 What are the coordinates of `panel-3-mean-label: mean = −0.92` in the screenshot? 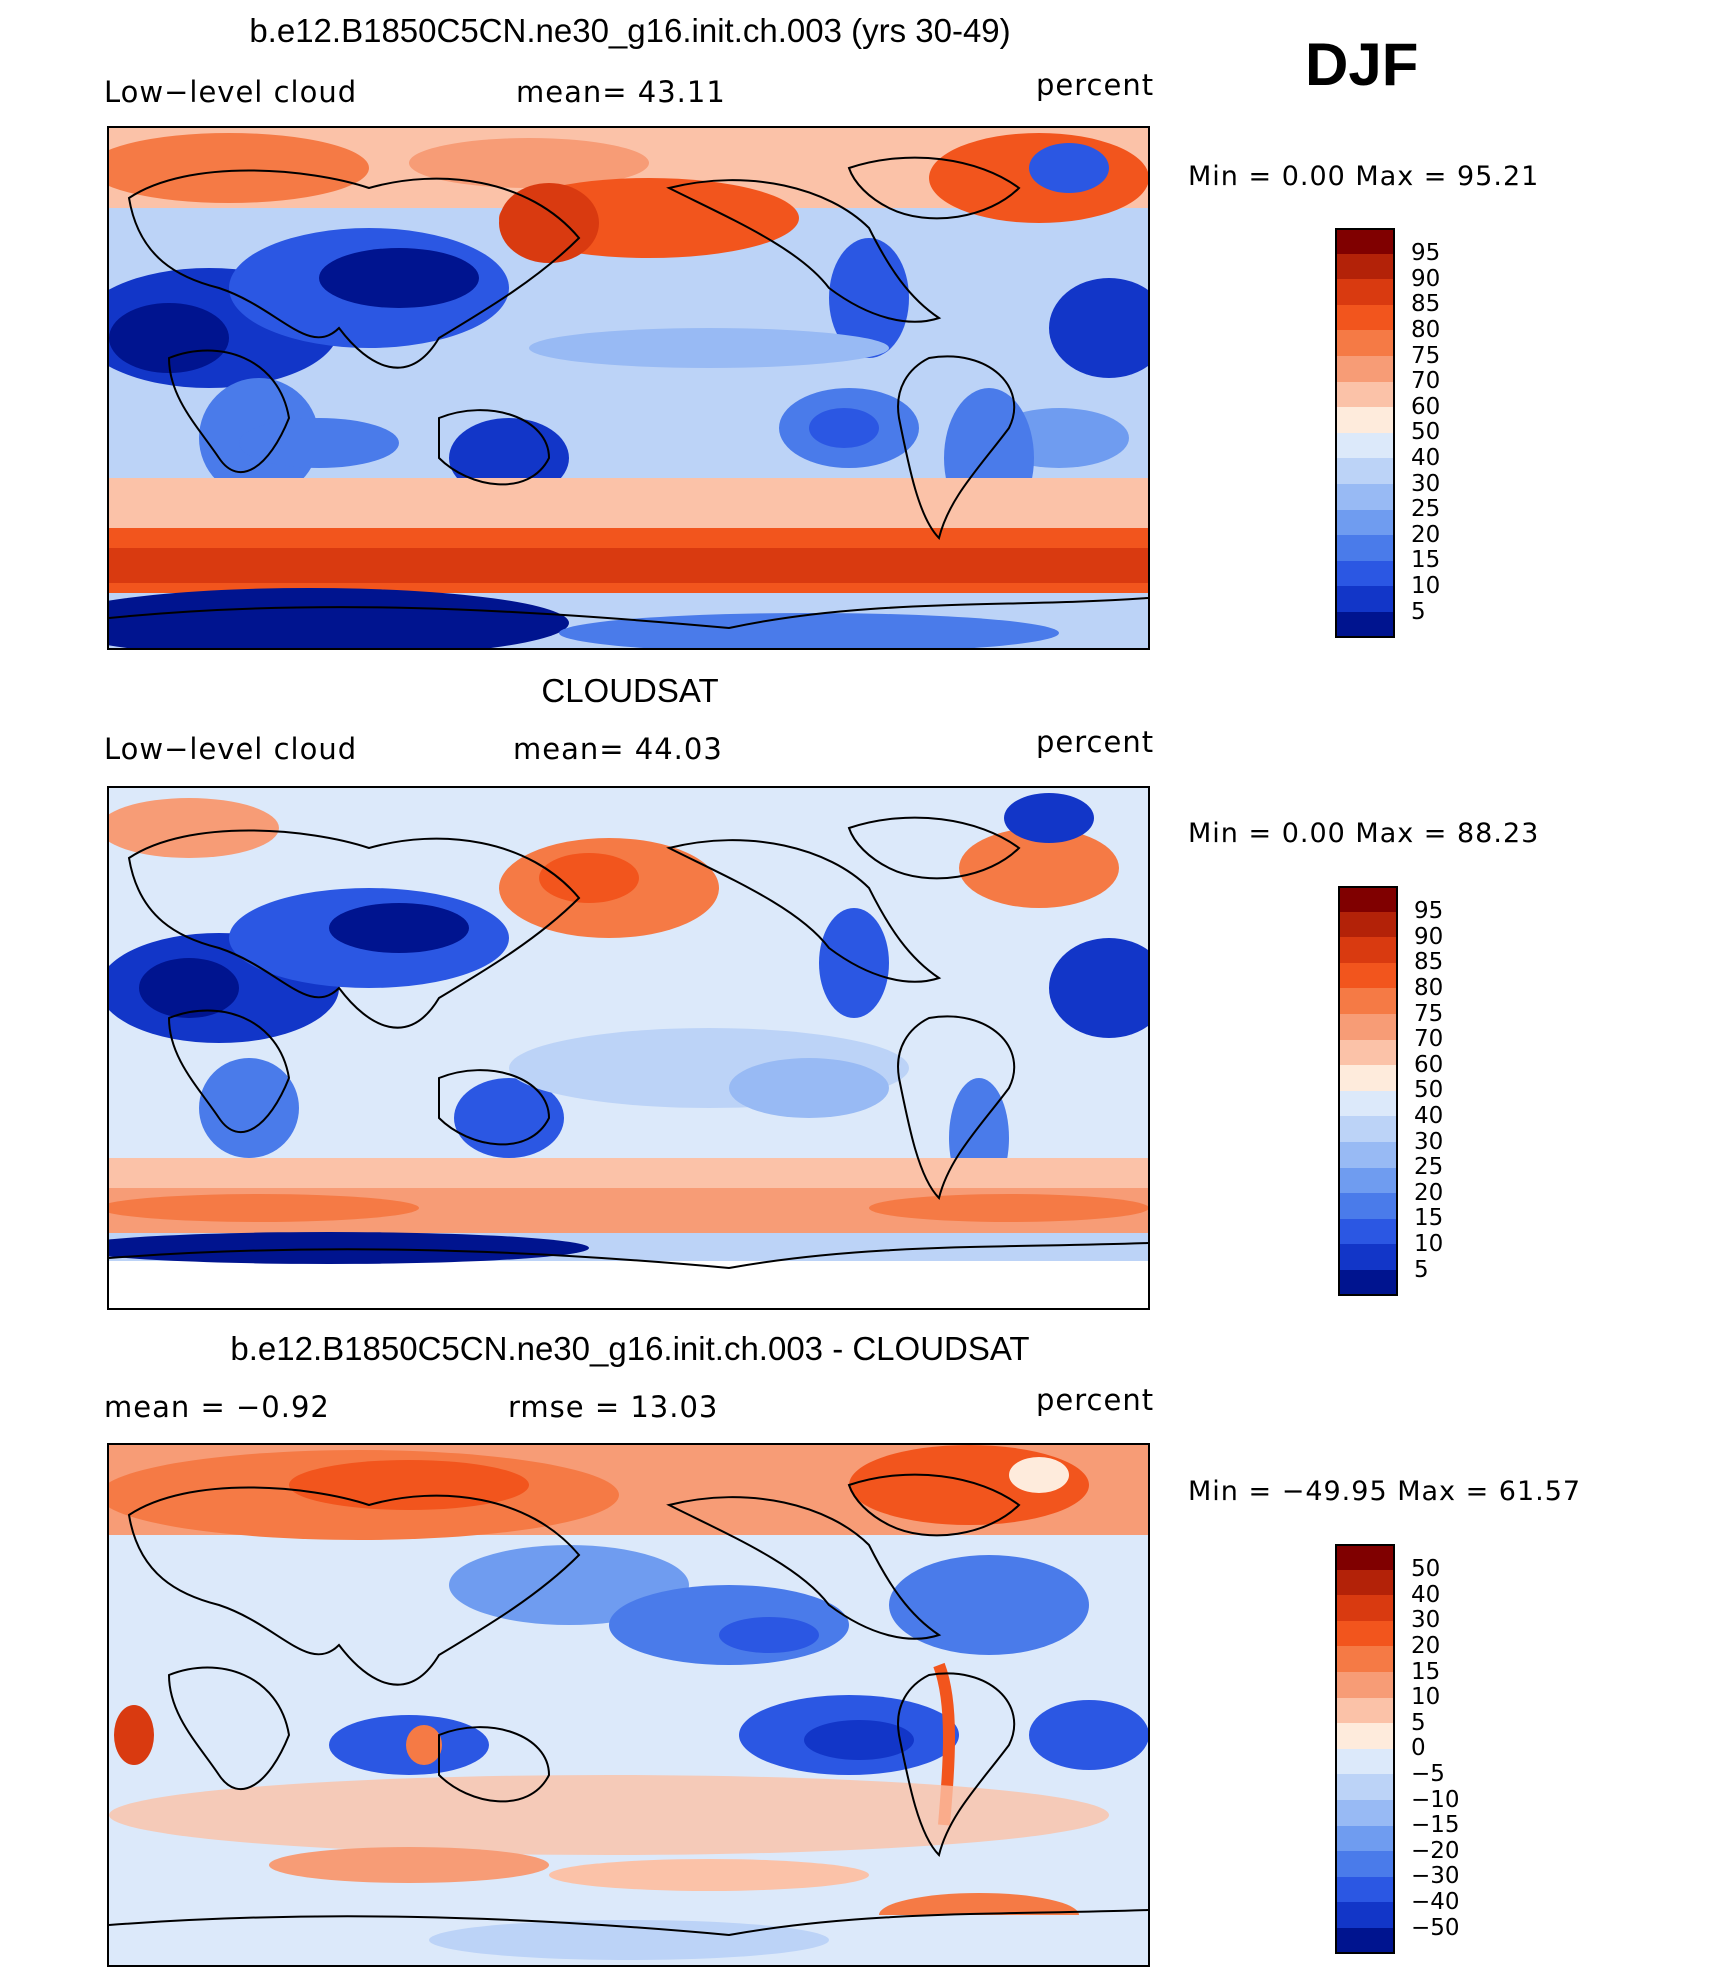 It's located at (217, 1407).